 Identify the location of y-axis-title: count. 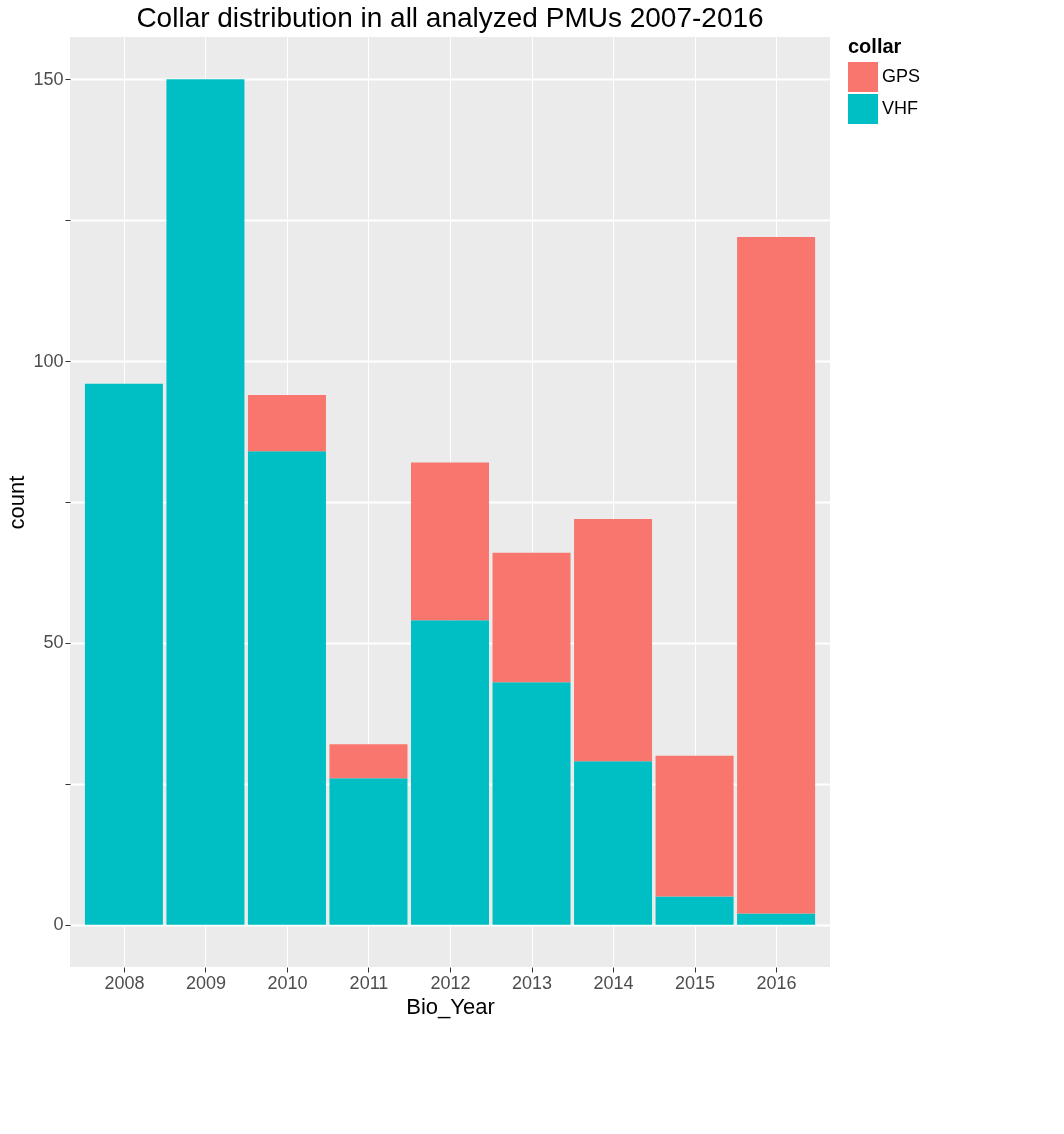
(17, 502).